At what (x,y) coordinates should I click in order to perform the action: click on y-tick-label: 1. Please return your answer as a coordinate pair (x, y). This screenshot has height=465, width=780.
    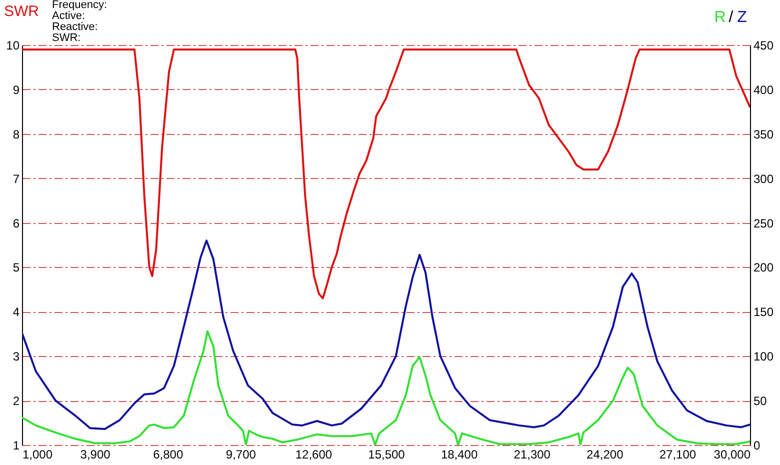
    Looking at the image, I should click on (16, 445).